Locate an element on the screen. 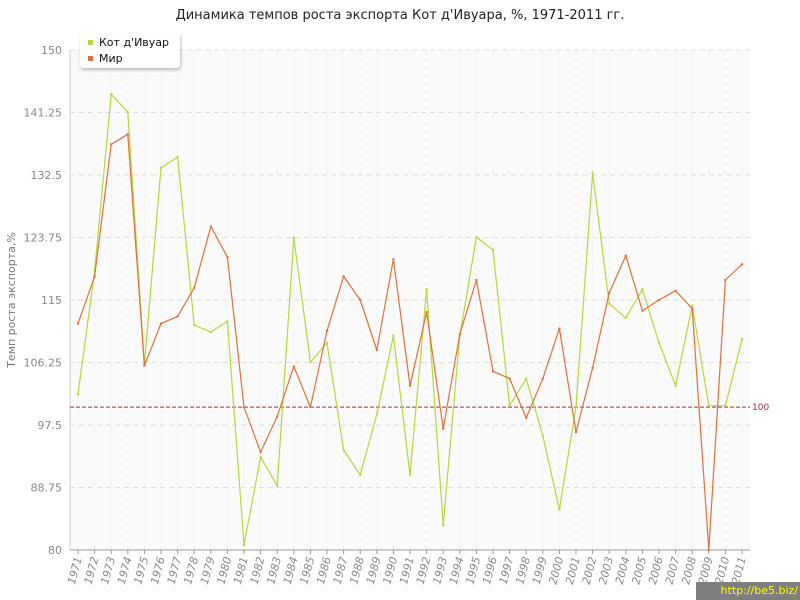 The width and height of the screenshot is (800, 600). y-tick-label: 88.75 is located at coordinates (47, 488).